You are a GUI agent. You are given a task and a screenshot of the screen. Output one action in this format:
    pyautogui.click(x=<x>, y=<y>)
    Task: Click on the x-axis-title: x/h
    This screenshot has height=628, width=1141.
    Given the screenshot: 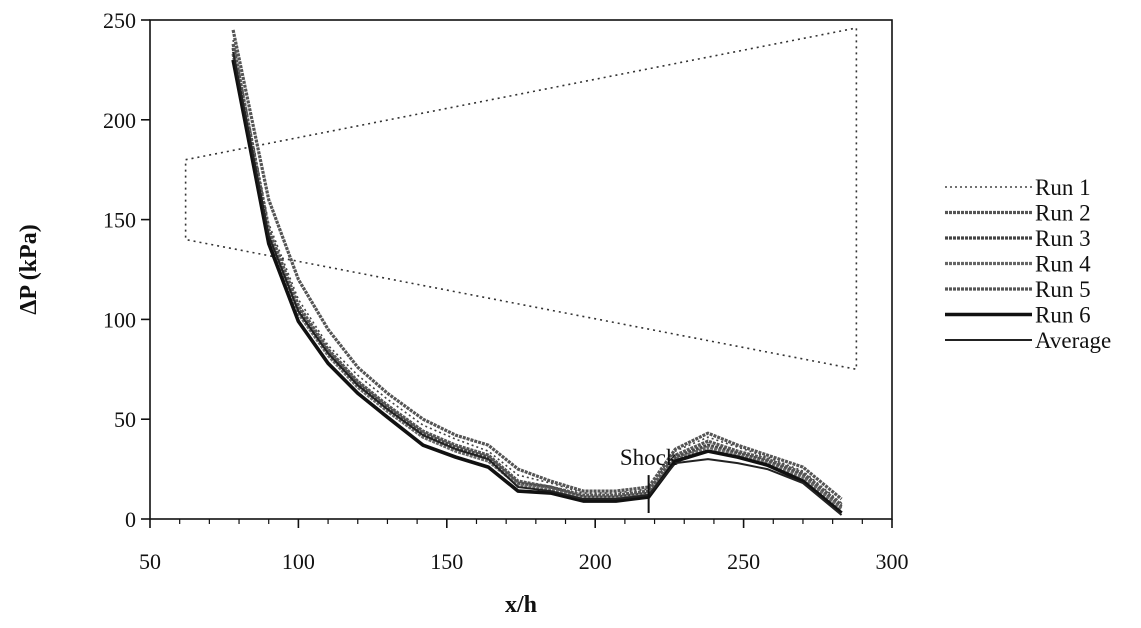 What is the action you would take?
    pyautogui.click(x=521, y=605)
    